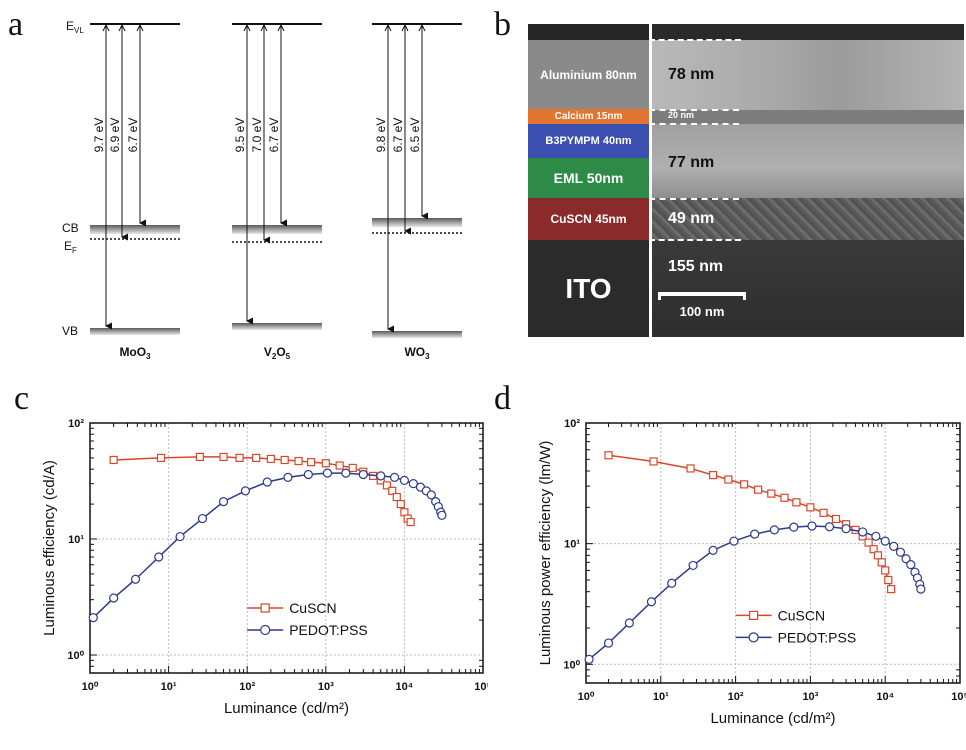 This screenshot has width=966, height=750. What do you see at coordinates (247, 687) in the screenshot?
I see `chart-c-xtick-label-2: 10²` at bounding box center [247, 687].